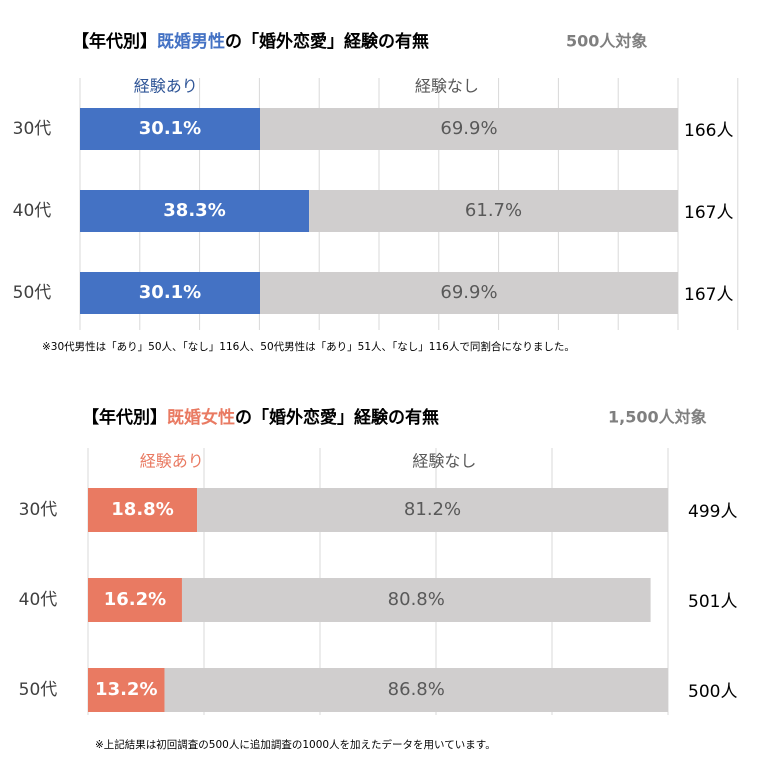 This screenshot has width=768, height=764. Describe the element at coordinates (712, 692) in the screenshot. I see `n-label: 500人` at that location.